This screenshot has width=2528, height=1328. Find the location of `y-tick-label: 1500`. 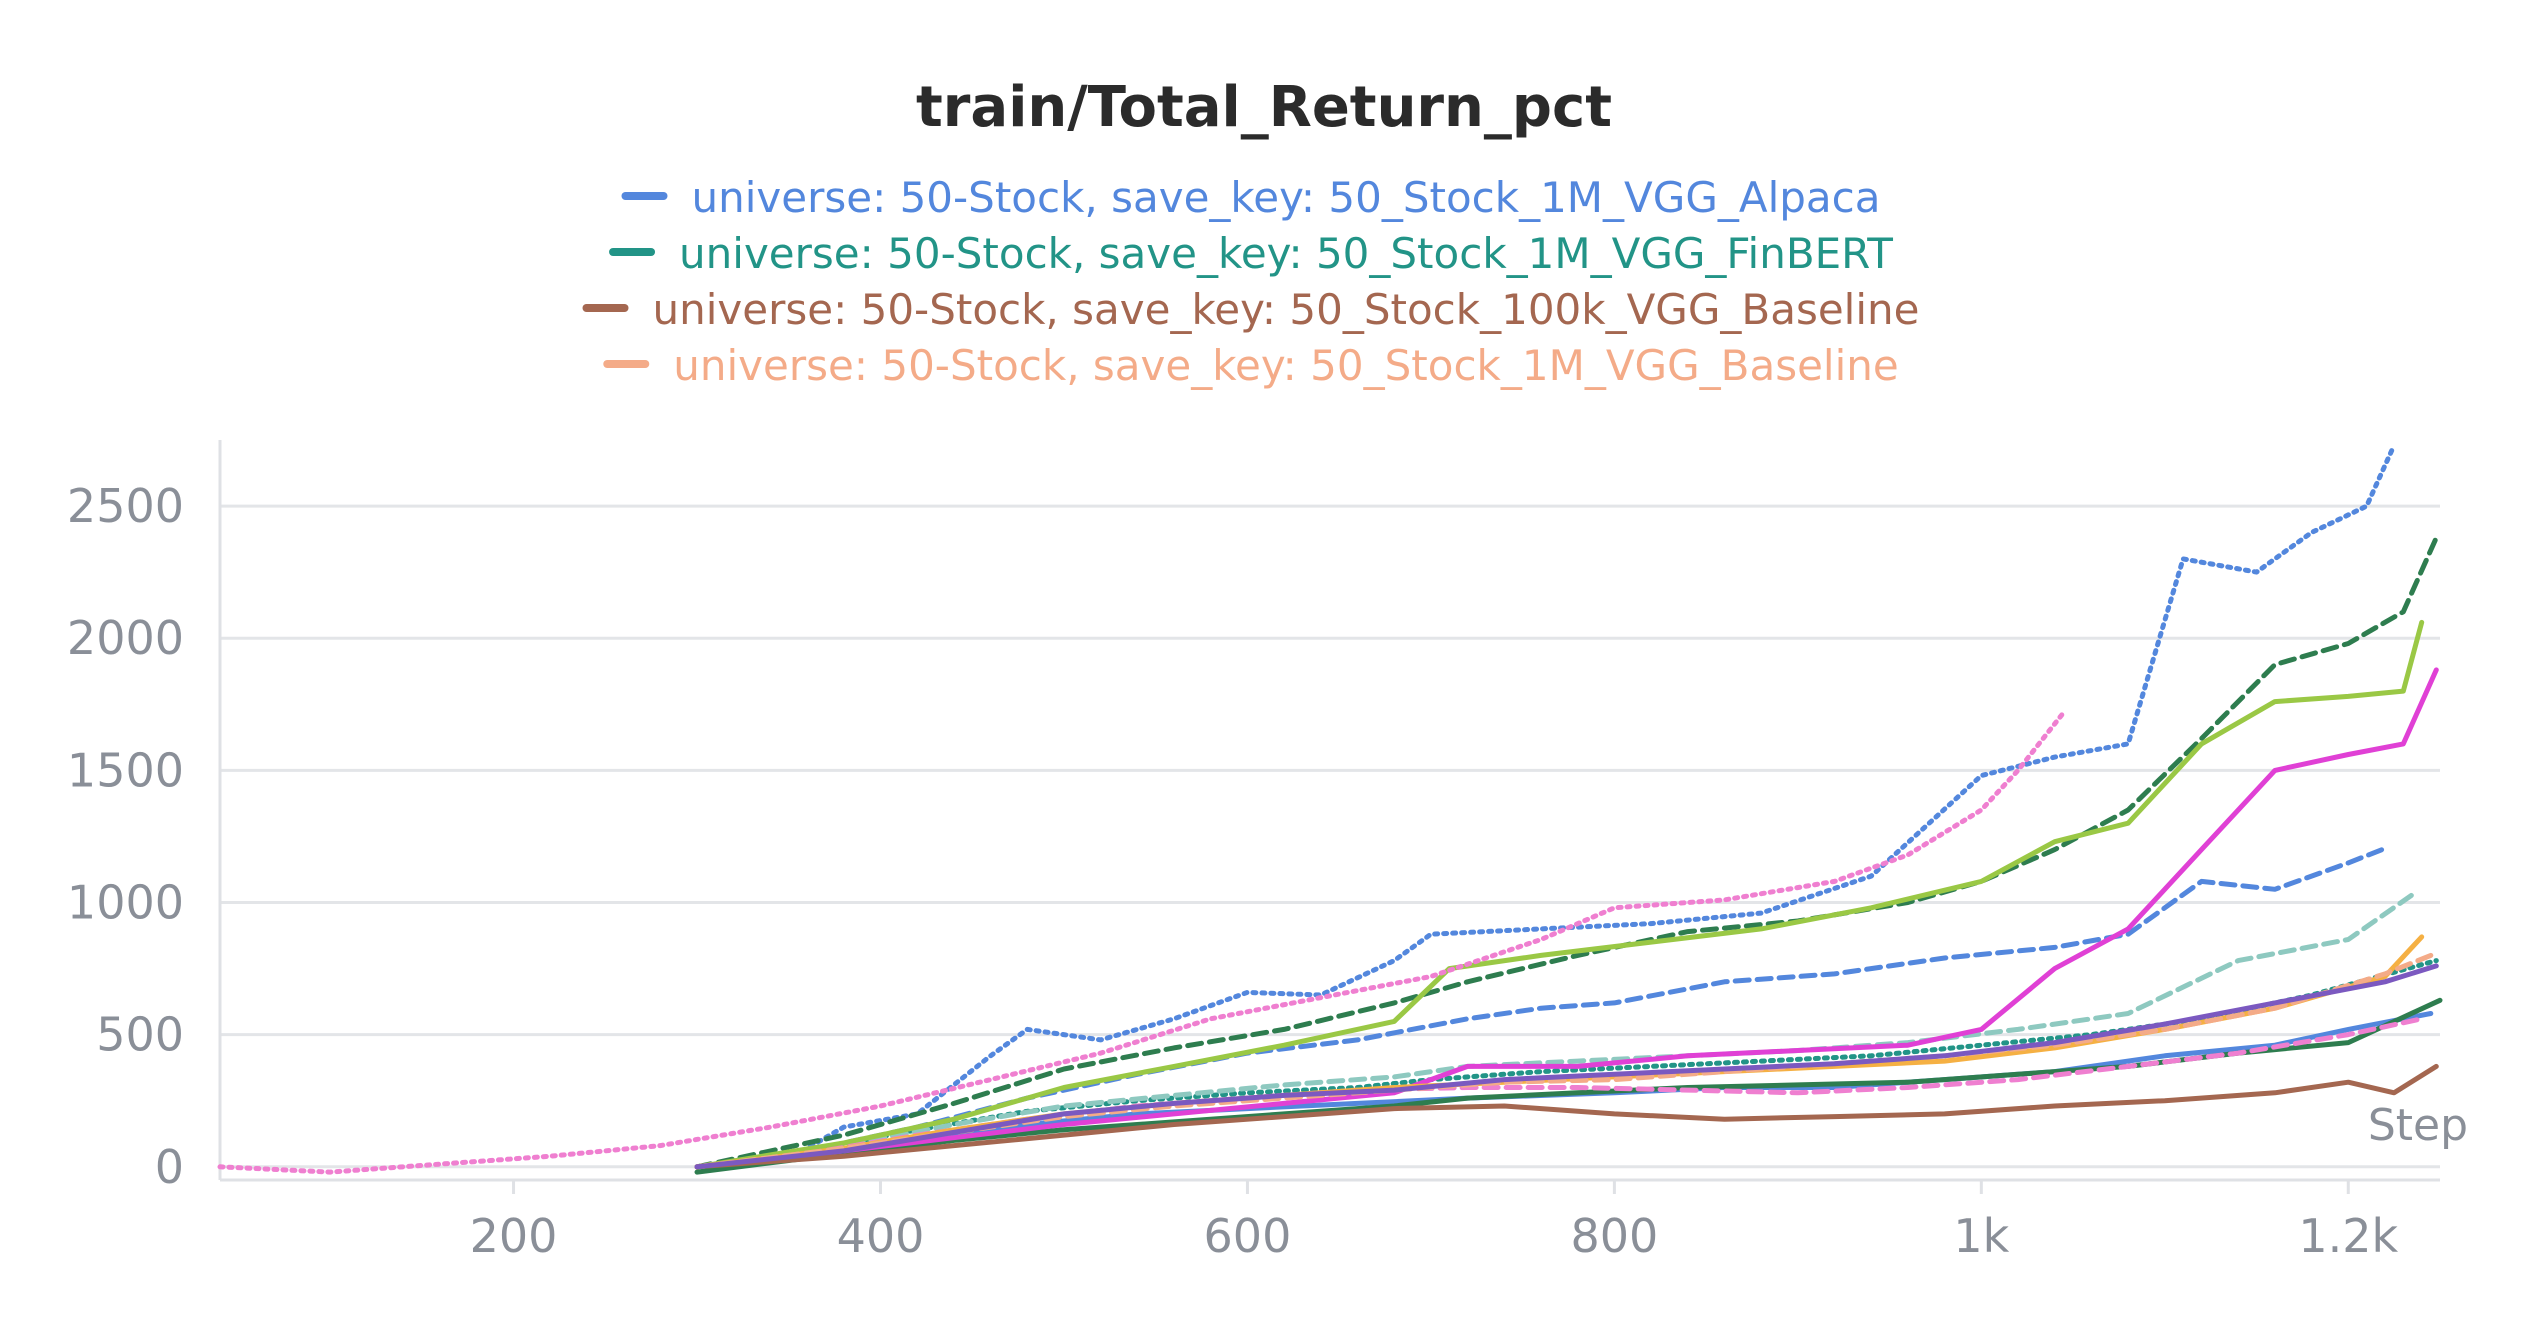

y-tick-label: 1500 is located at coordinates (125, 770).